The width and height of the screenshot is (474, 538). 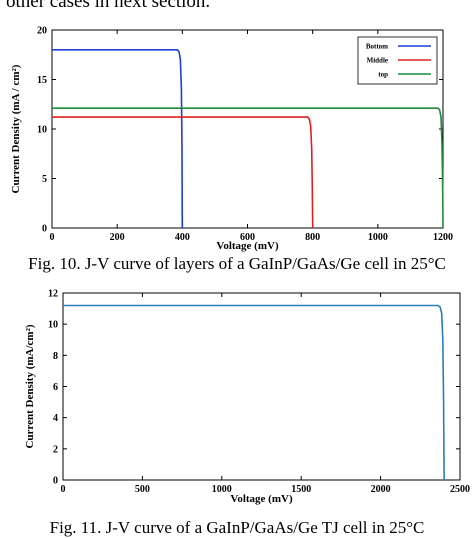 What do you see at coordinates (377, 47) in the screenshot?
I see `legend-label: Bottom` at bounding box center [377, 47].